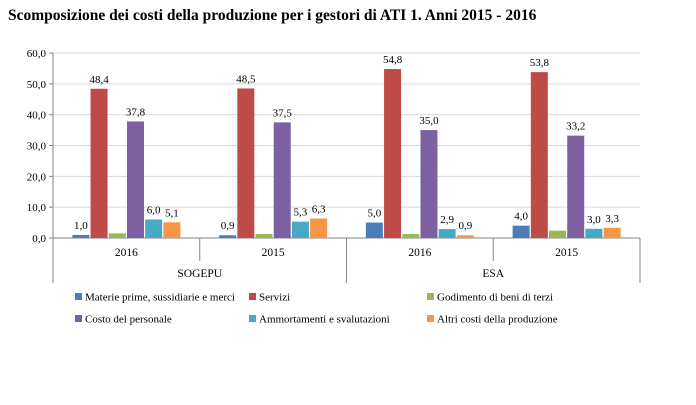  I want to click on data-label: 1,0, so click(81, 226).